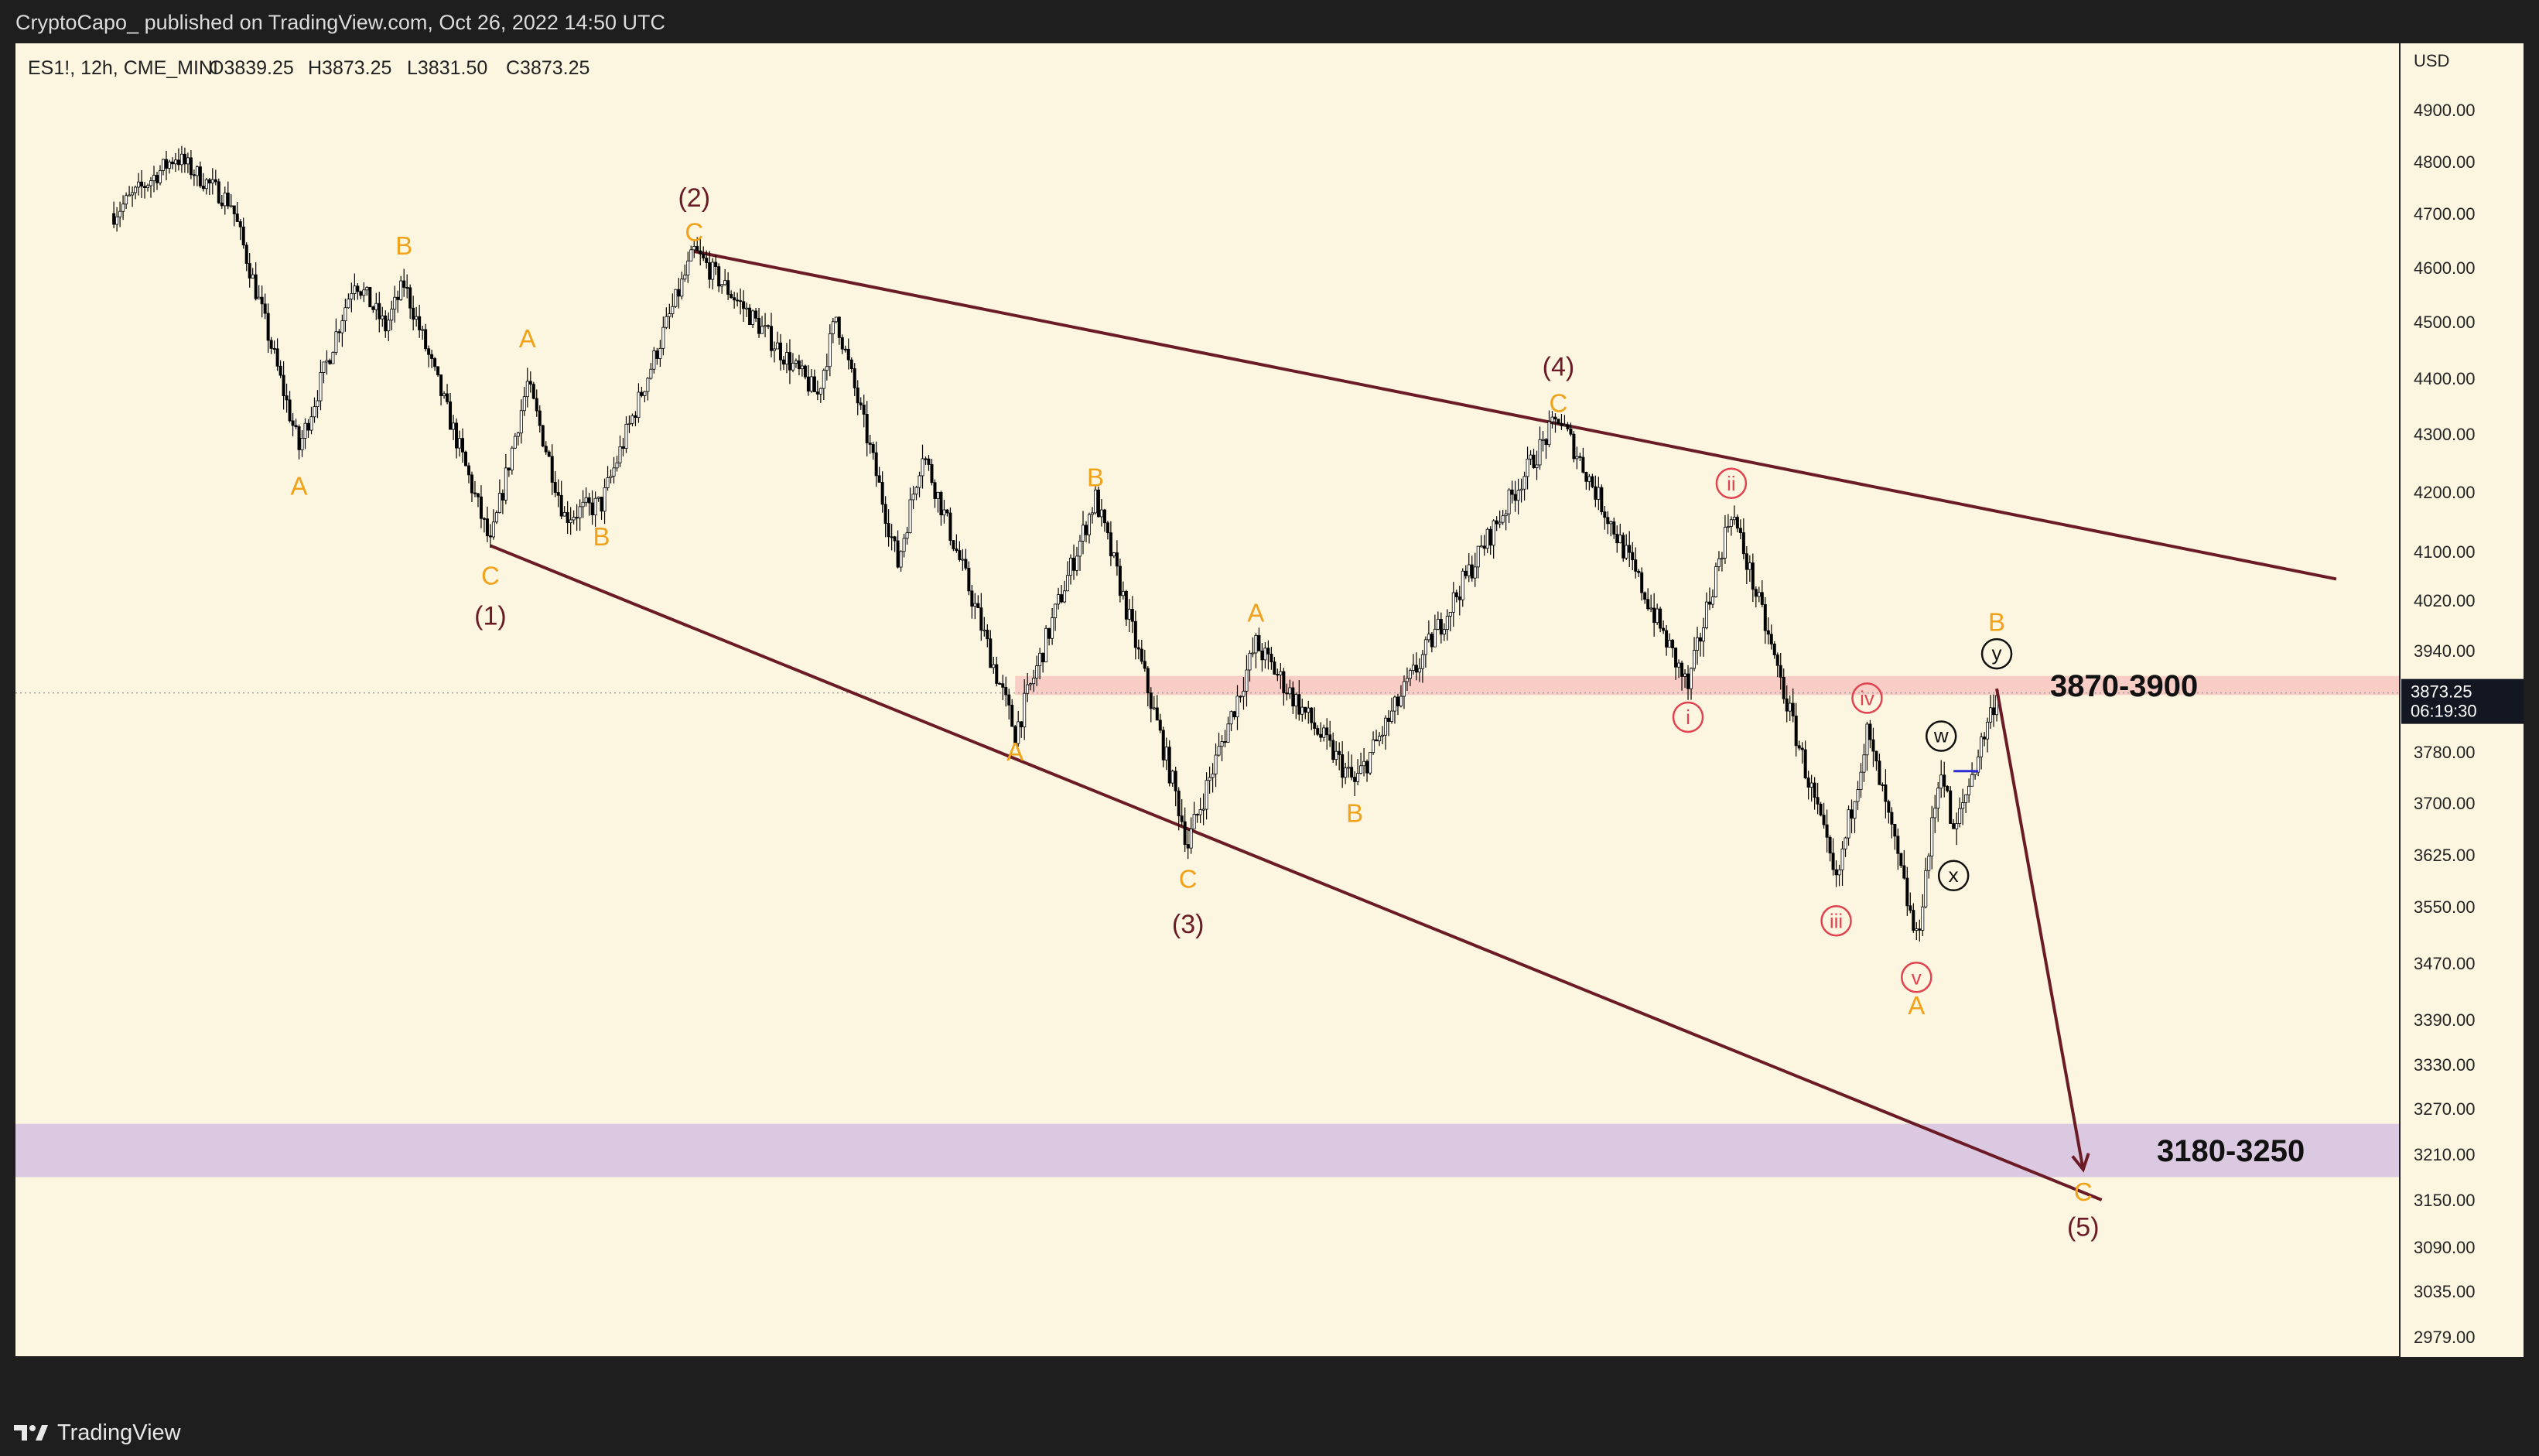 The width and height of the screenshot is (2539, 1456). Describe the element at coordinates (97, 1433) in the screenshot. I see `tradingview-logo: TradingView` at that location.